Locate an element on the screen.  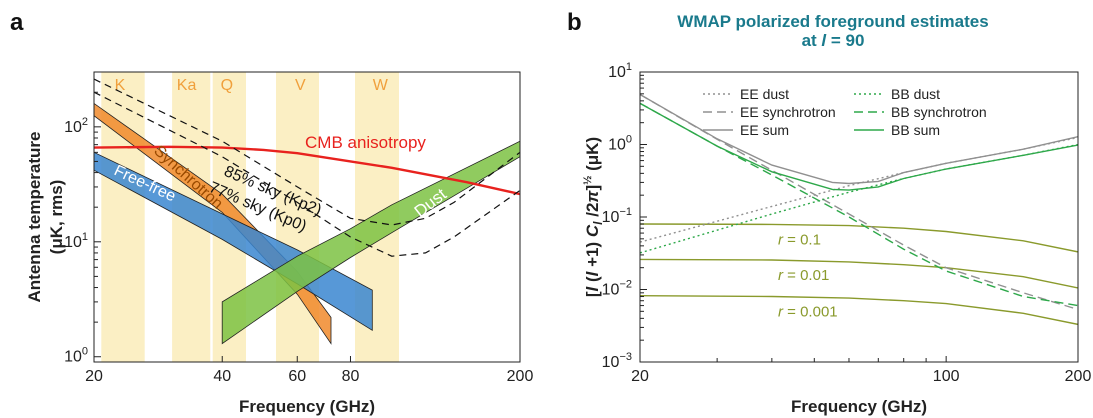
r-label-3: r = 0.001 is located at coordinates (808, 312).